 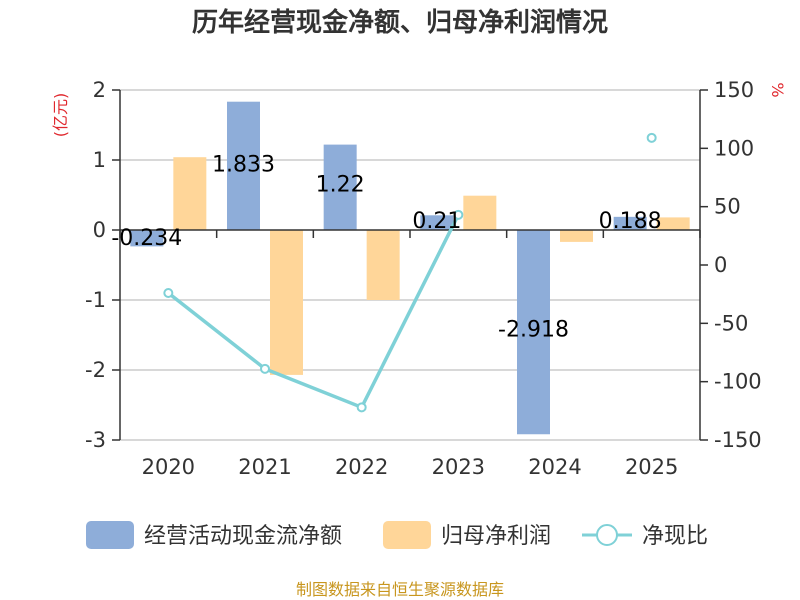 What do you see at coordinates (607, 535) in the screenshot?
I see `legend-marker-ratio` at bounding box center [607, 535].